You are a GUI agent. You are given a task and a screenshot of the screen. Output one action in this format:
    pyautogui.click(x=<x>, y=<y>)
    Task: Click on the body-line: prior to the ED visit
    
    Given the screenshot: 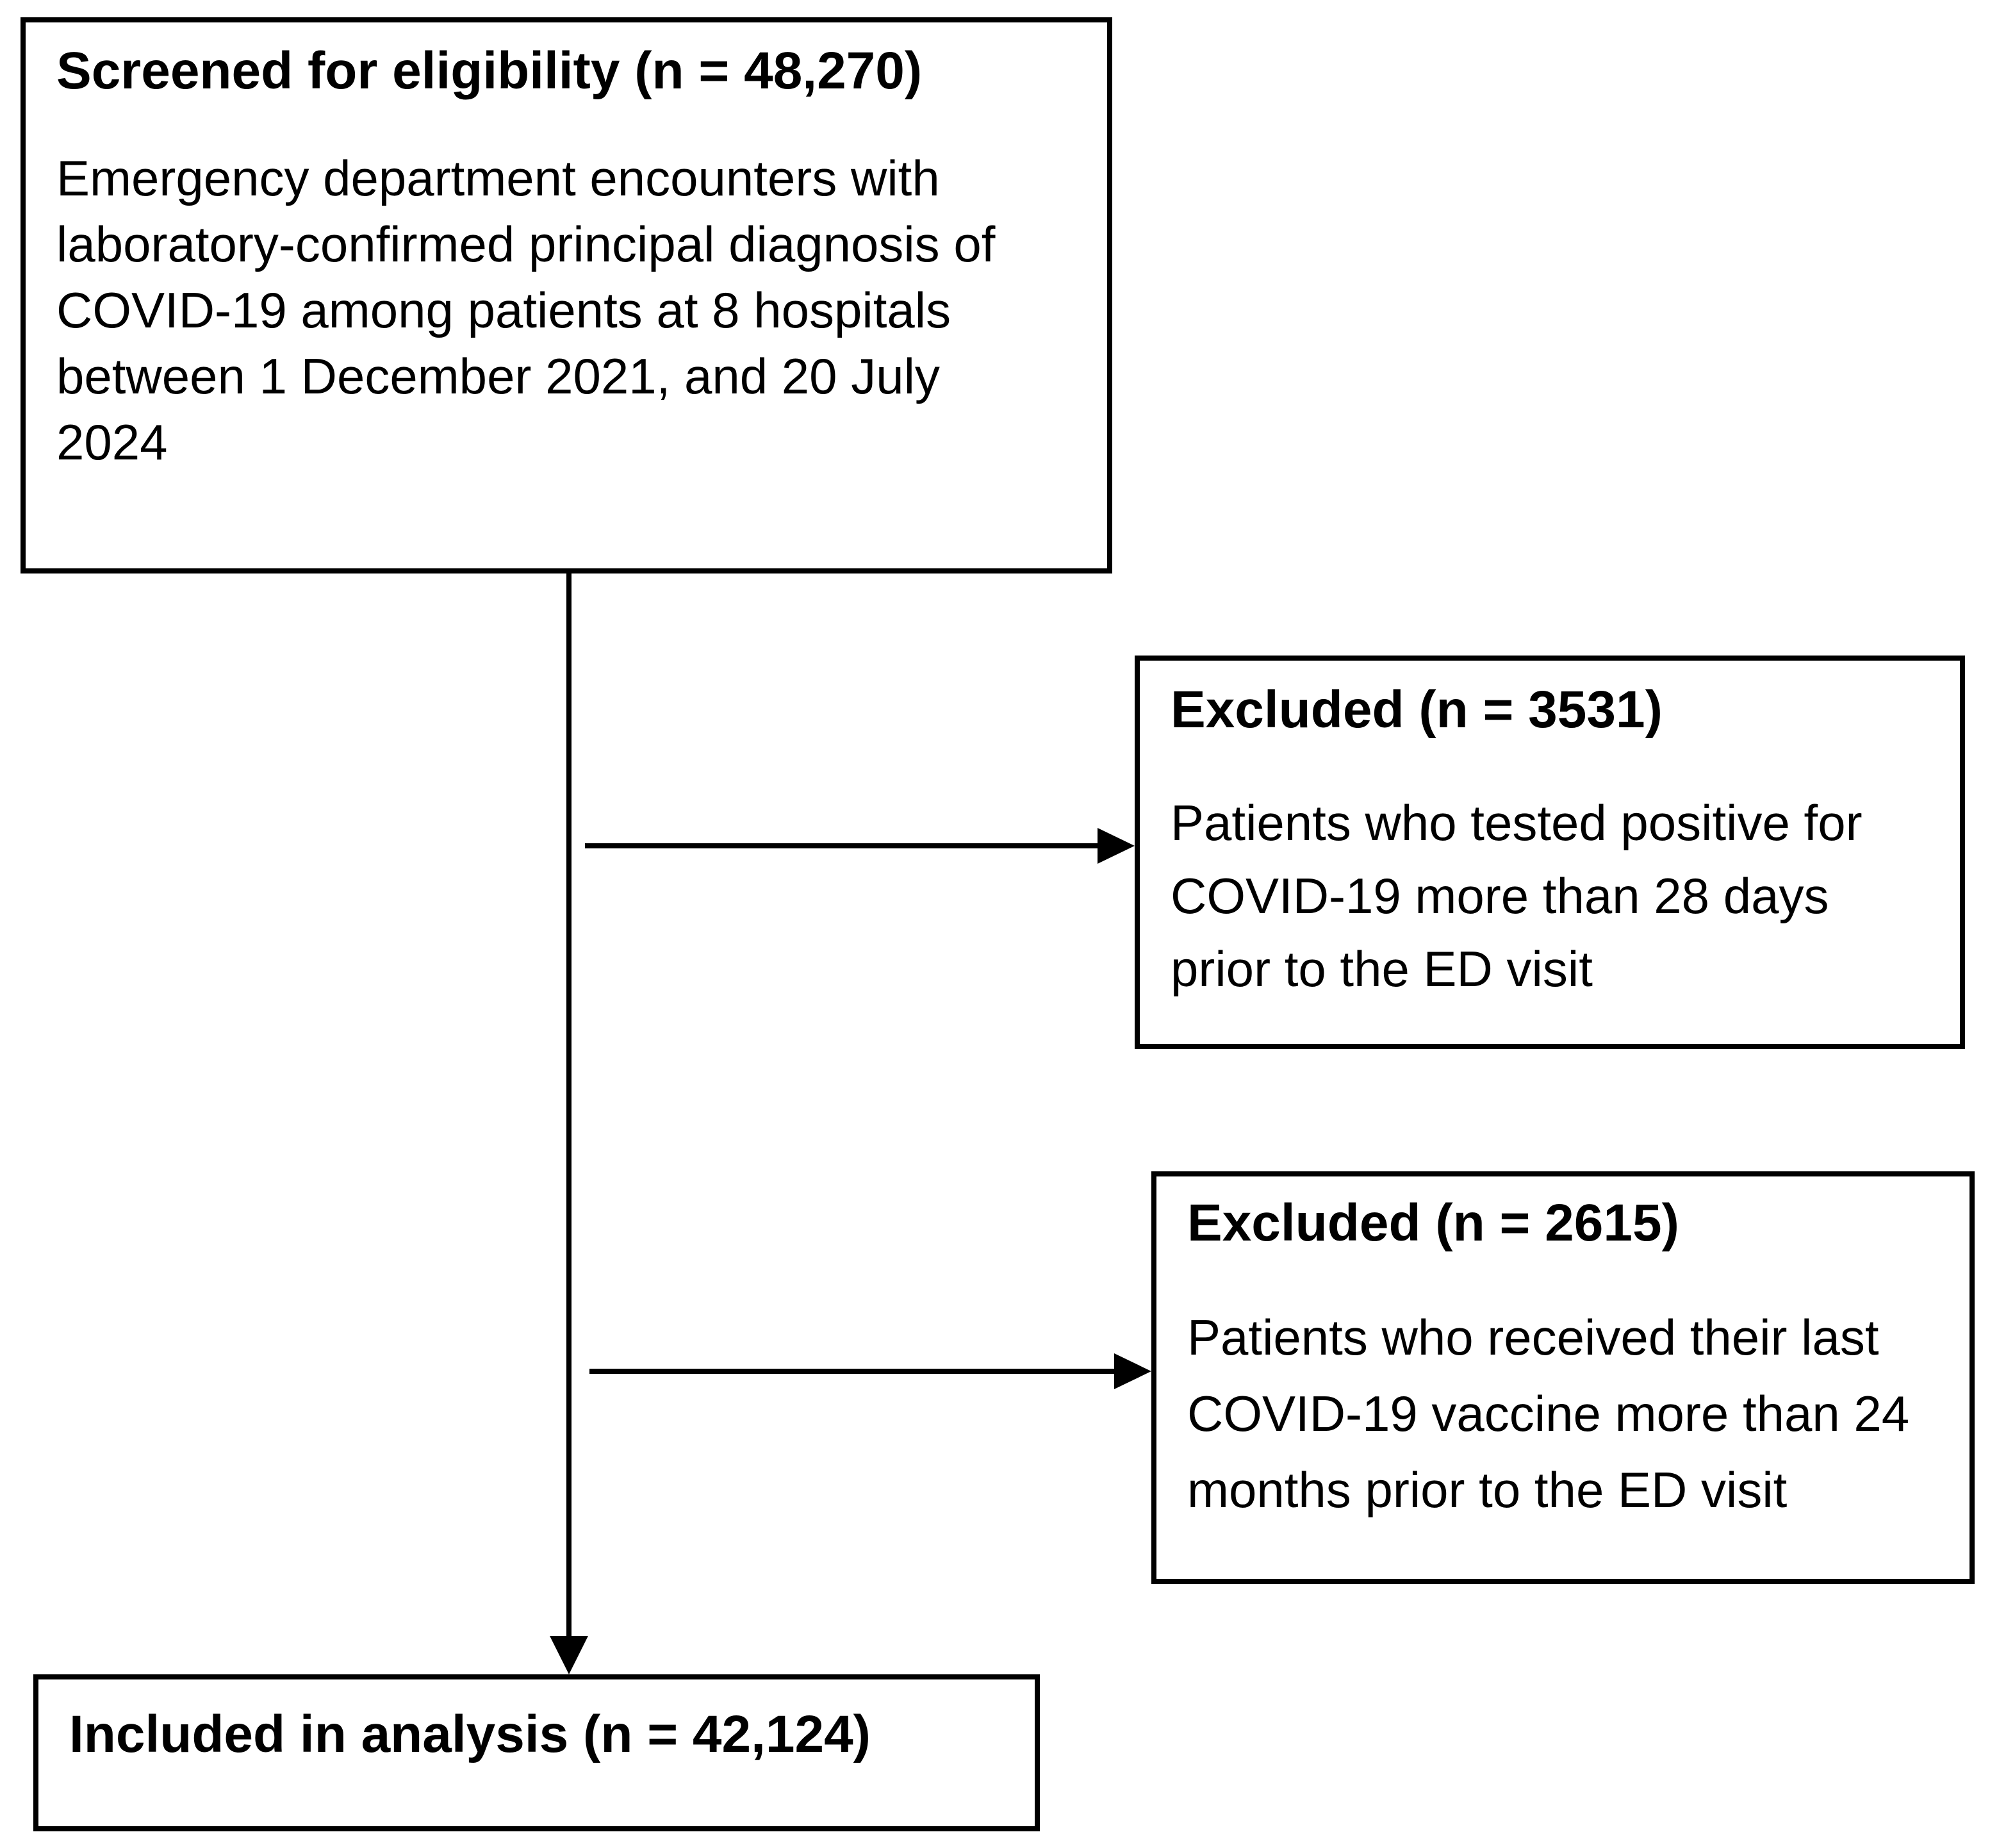 What is the action you would take?
    pyautogui.click(x=1382, y=969)
    